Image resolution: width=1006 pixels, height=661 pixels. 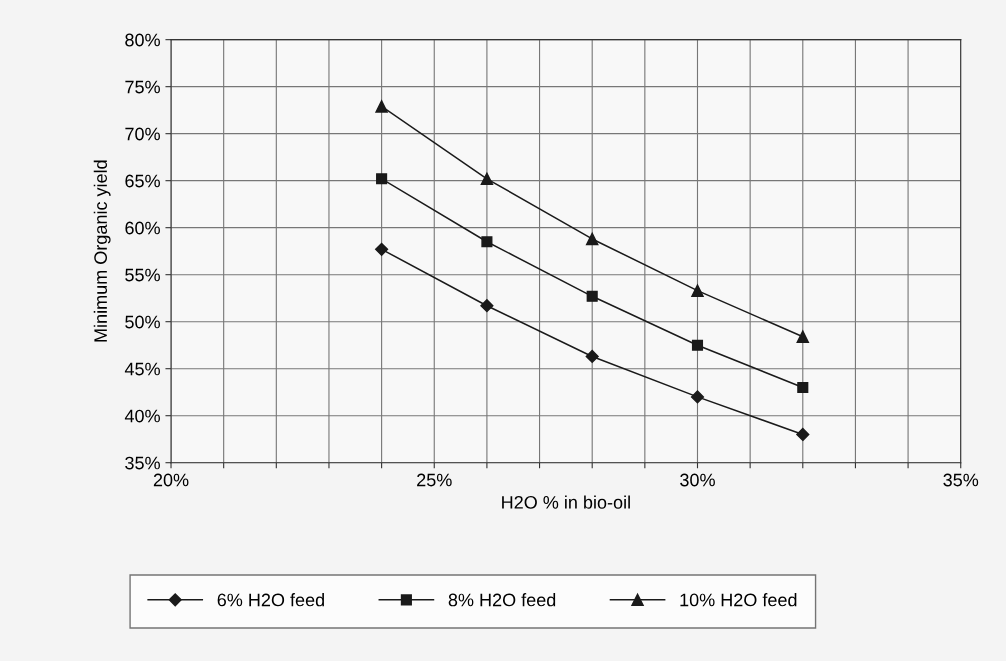 What do you see at coordinates (142, 134) in the screenshot?
I see `y-tick-label: 70%` at bounding box center [142, 134].